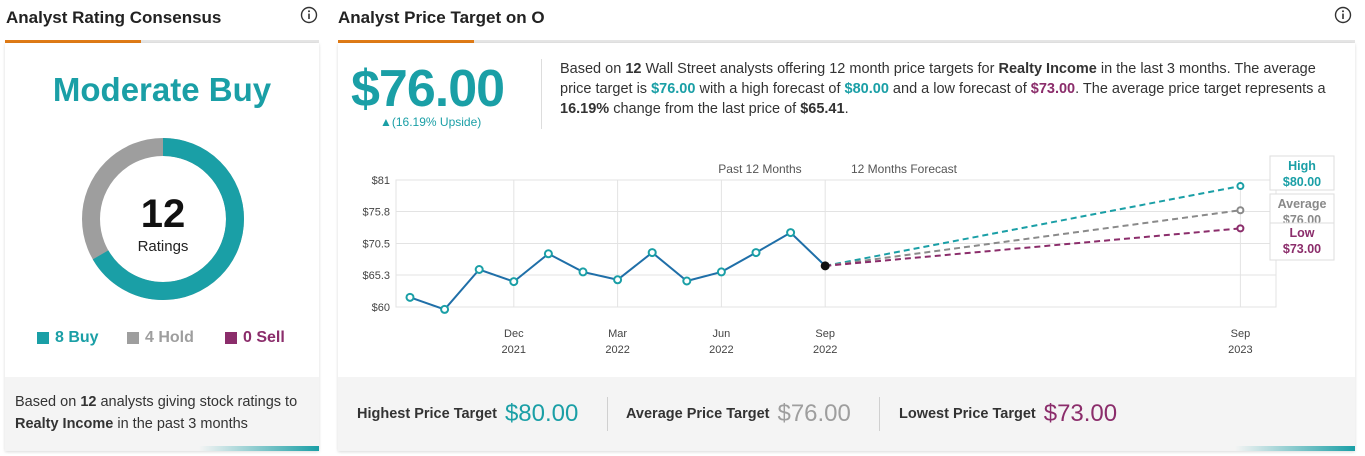 The height and width of the screenshot is (456, 1365). Describe the element at coordinates (43, 338) in the screenshot. I see `buy-swatch` at that location.